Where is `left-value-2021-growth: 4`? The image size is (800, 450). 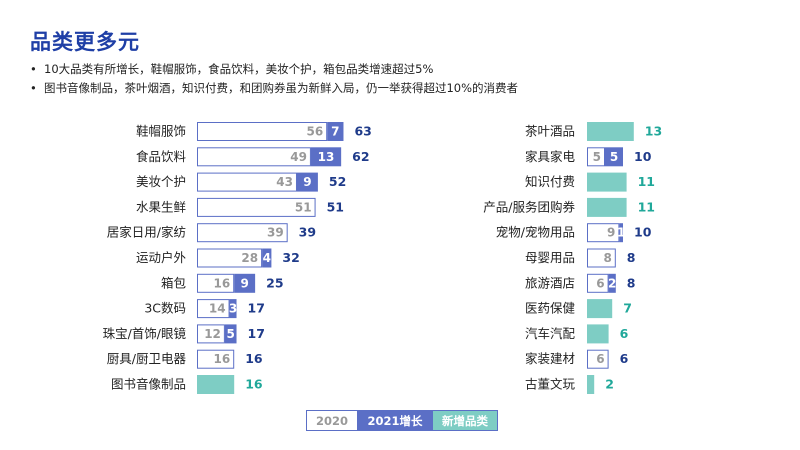
left-value-2021-growth: 4 is located at coordinates (267, 258).